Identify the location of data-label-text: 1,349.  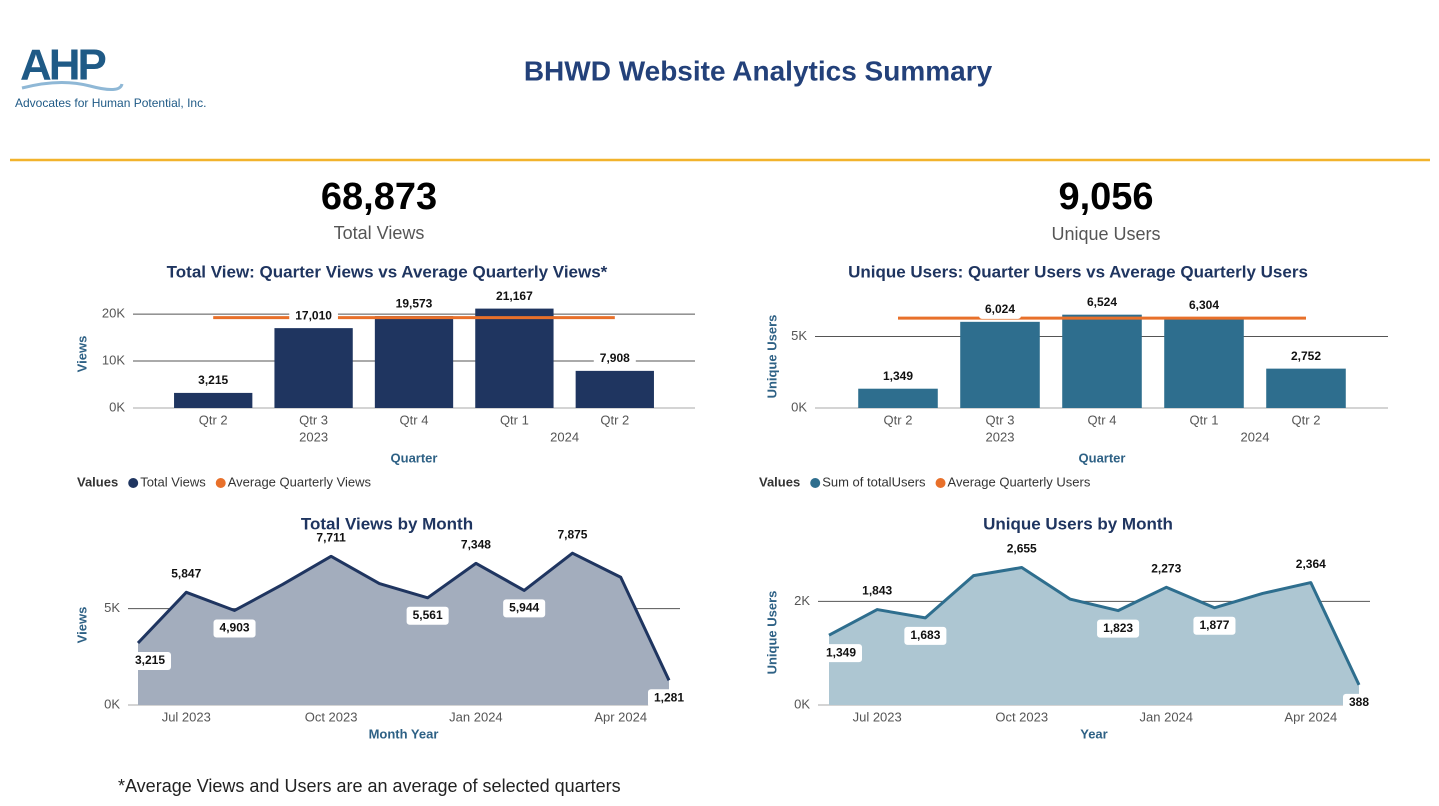
(898, 376).